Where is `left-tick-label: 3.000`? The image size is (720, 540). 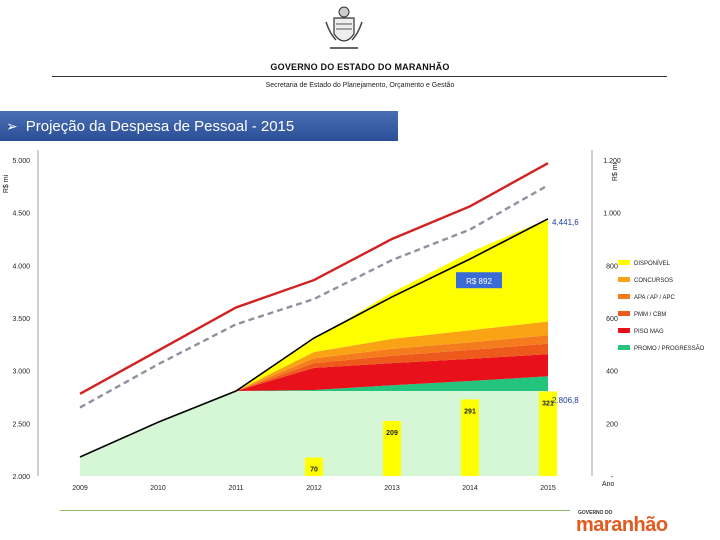
left-tick-label: 3.000 is located at coordinates (21, 372).